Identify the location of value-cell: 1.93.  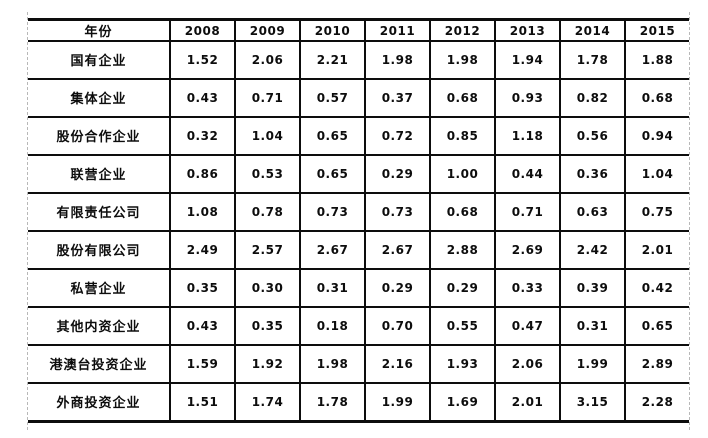
(462, 363).